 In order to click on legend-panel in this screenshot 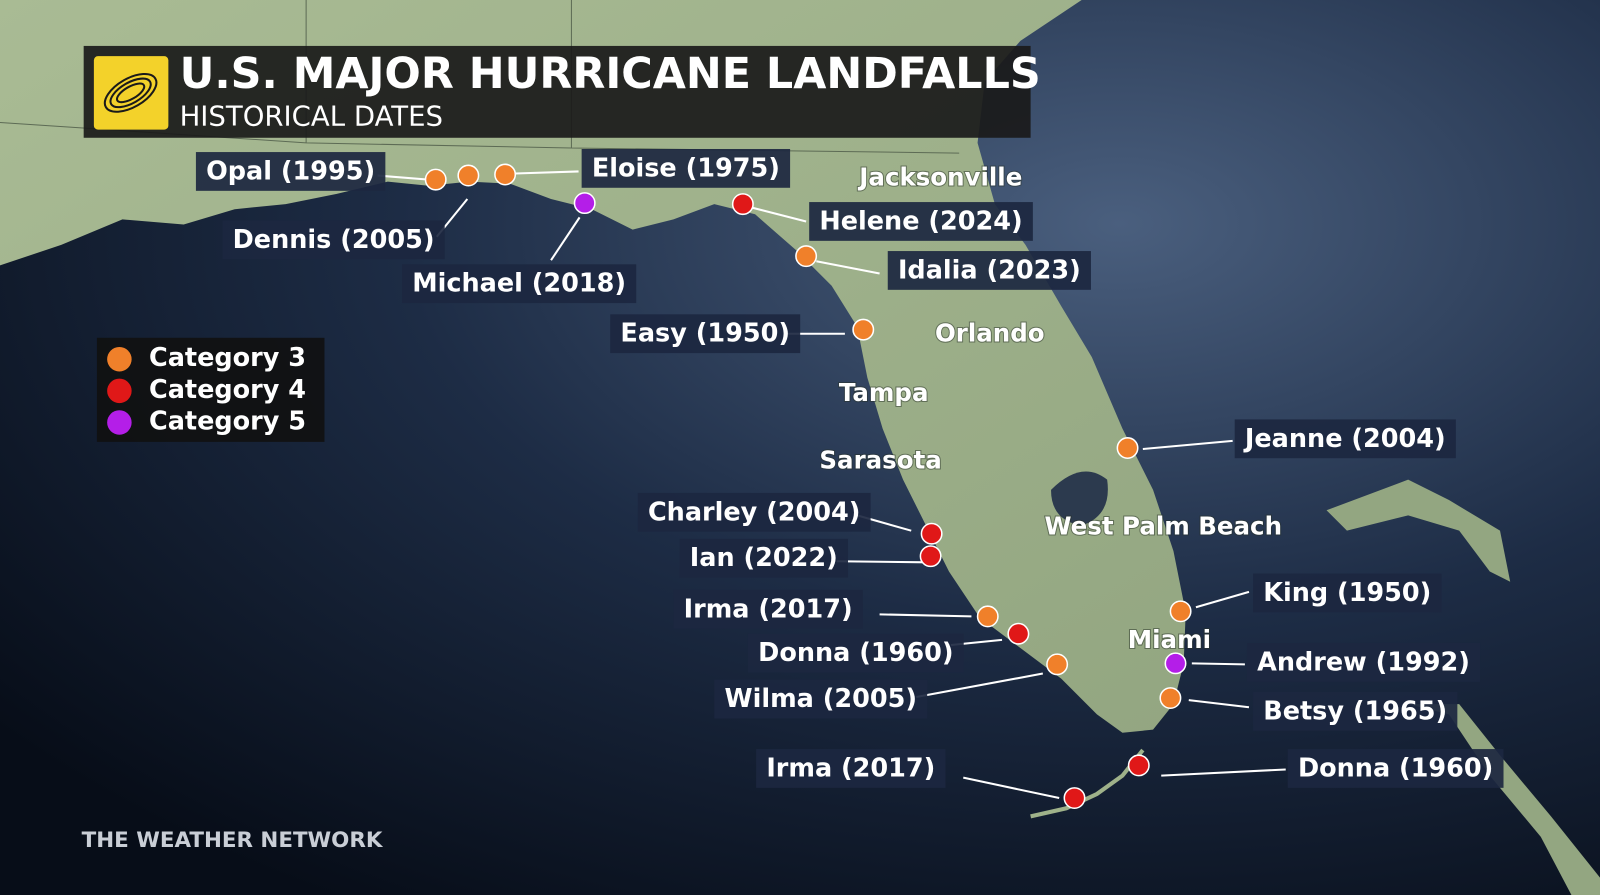, I will do `click(210, 389)`.